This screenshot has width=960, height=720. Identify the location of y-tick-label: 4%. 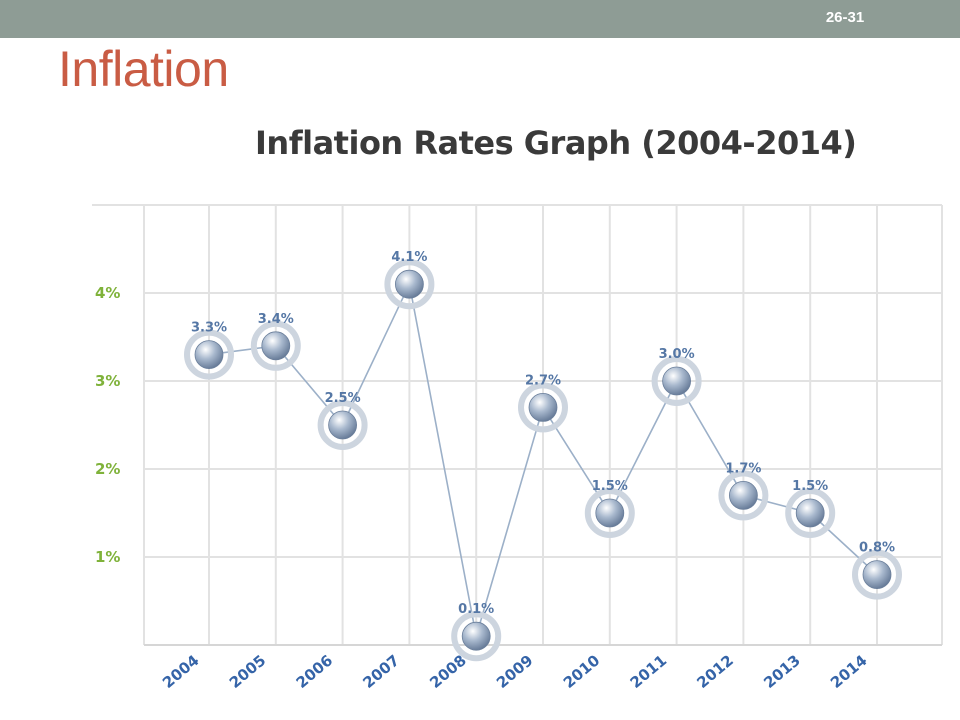
(107, 293).